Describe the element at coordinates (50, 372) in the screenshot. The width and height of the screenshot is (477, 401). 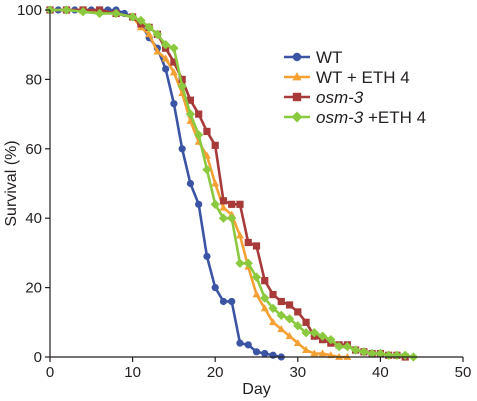
I see `x-tick-label: 0` at that location.